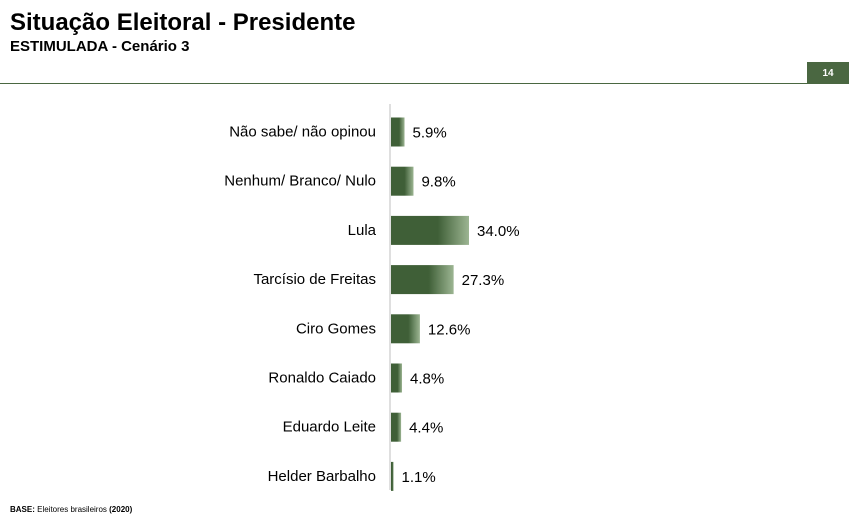  What do you see at coordinates (314, 279) in the screenshot?
I see `category-label: Tarcísio de Freitas` at bounding box center [314, 279].